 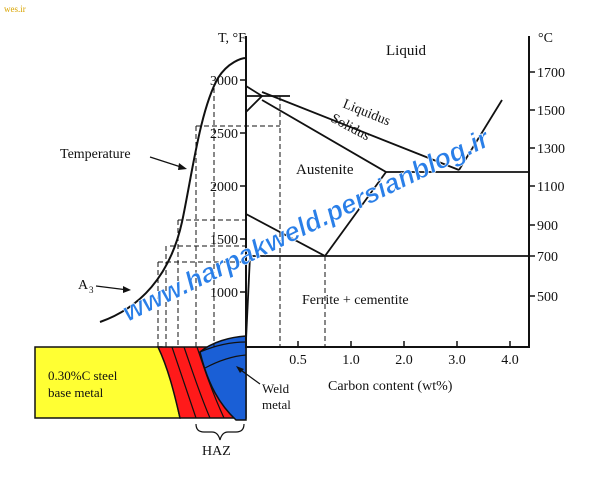 What do you see at coordinates (404, 360) in the screenshot?
I see `x-tick-label: 2.0` at bounding box center [404, 360].